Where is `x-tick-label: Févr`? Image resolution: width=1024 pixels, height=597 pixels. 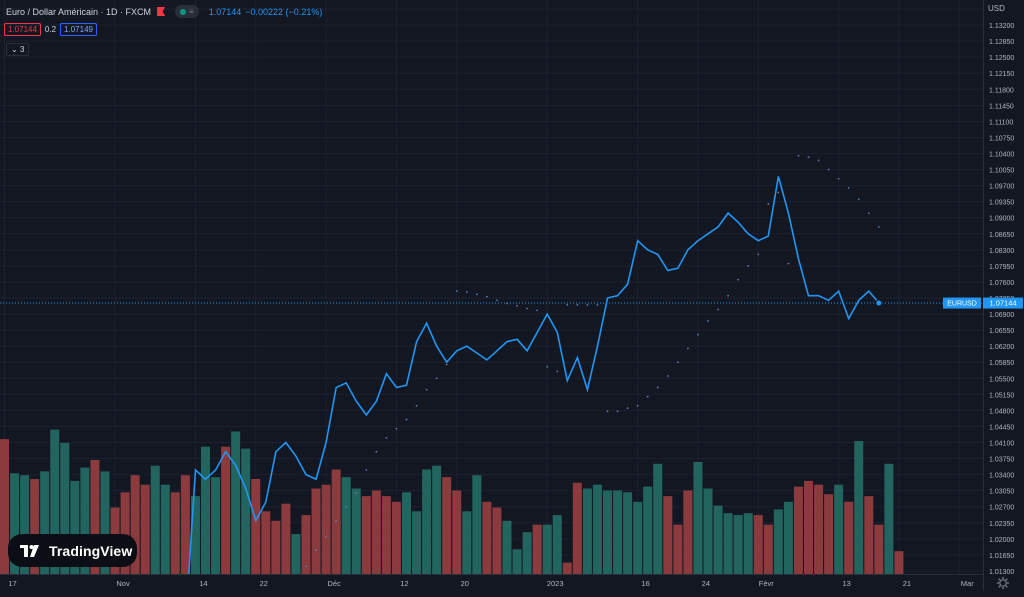
x-tick-label: Févr is located at coordinates (767, 583).